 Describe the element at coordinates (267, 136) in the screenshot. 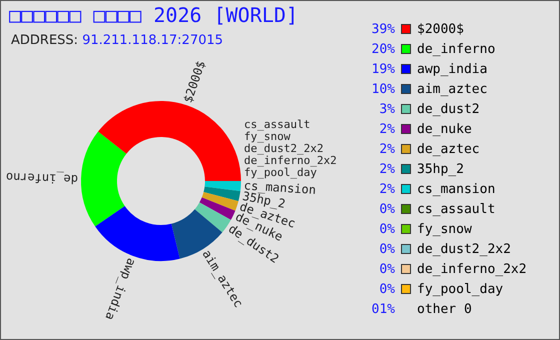

I see `category-label: fy_snow` at that location.